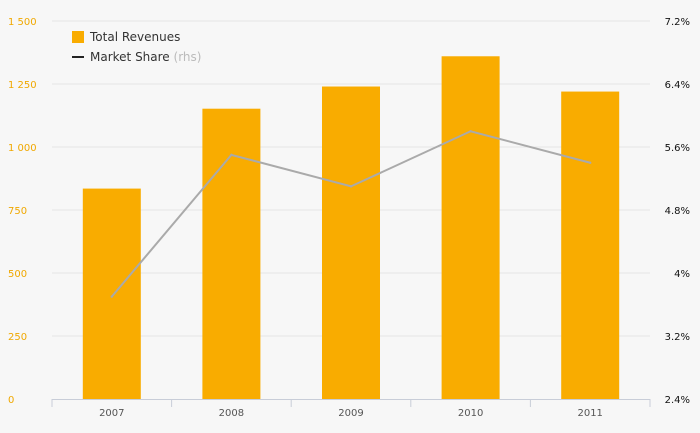 The width and height of the screenshot is (700, 433). What do you see at coordinates (677, 400) in the screenshot?
I see `y-right-tick-label: 2.4%` at bounding box center [677, 400].